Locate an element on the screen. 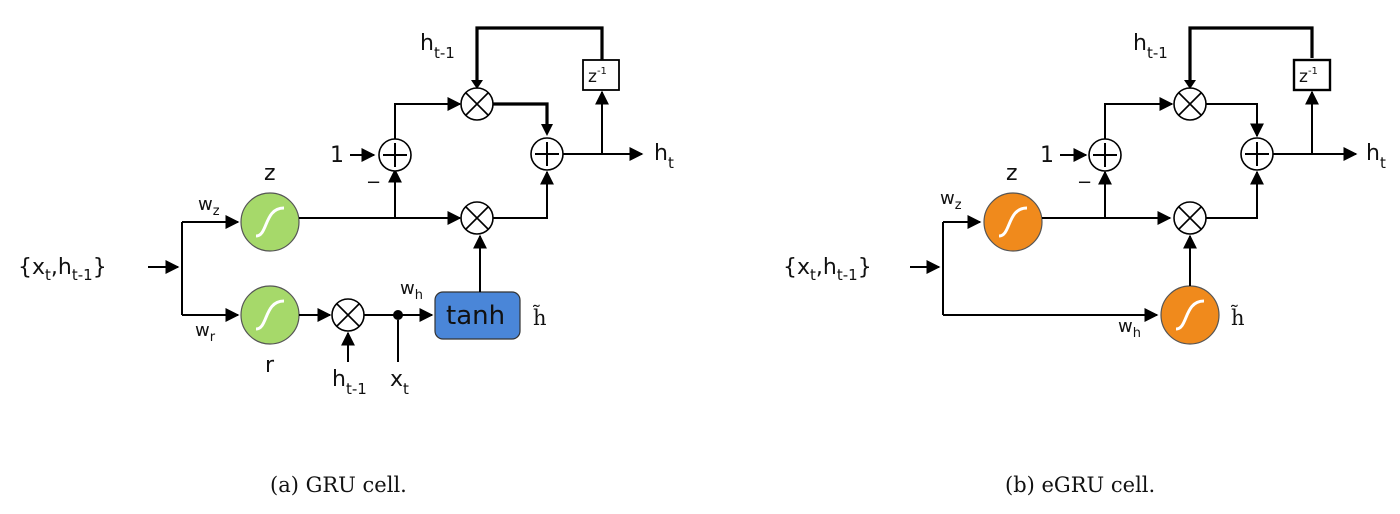 This screenshot has height=514, width=1400. egru-wz-label: wz is located at coordinates (951, 200).